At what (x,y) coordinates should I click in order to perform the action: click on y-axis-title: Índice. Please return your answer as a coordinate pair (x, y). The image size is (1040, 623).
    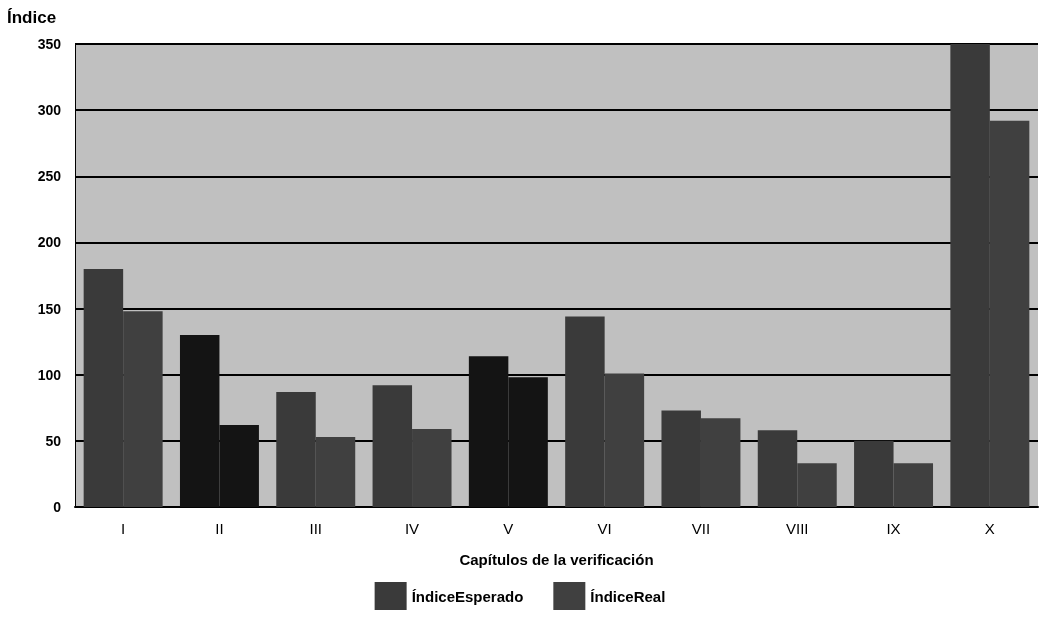
    Looking at the image, I should click on (32, 17).